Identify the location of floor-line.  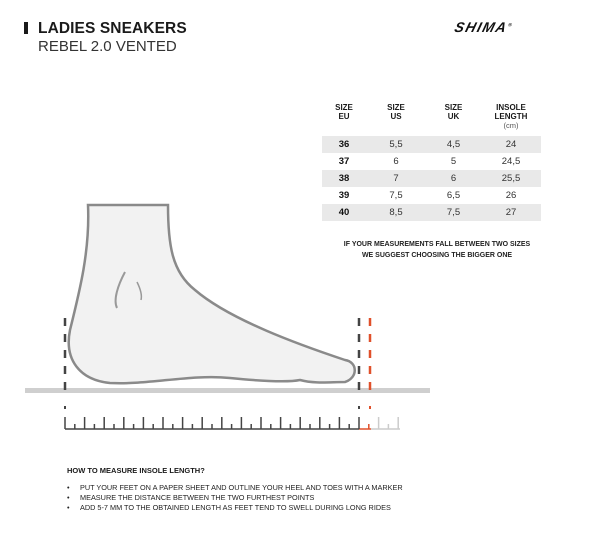
(227, 390).